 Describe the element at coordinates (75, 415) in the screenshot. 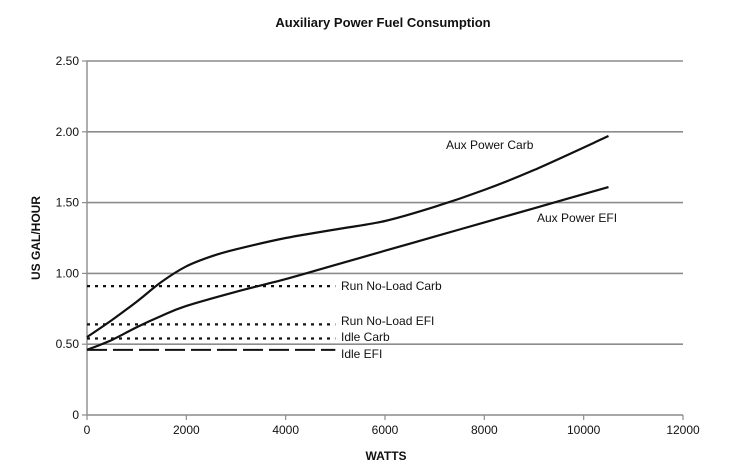

I see `y-tick-label: 0` at that location.